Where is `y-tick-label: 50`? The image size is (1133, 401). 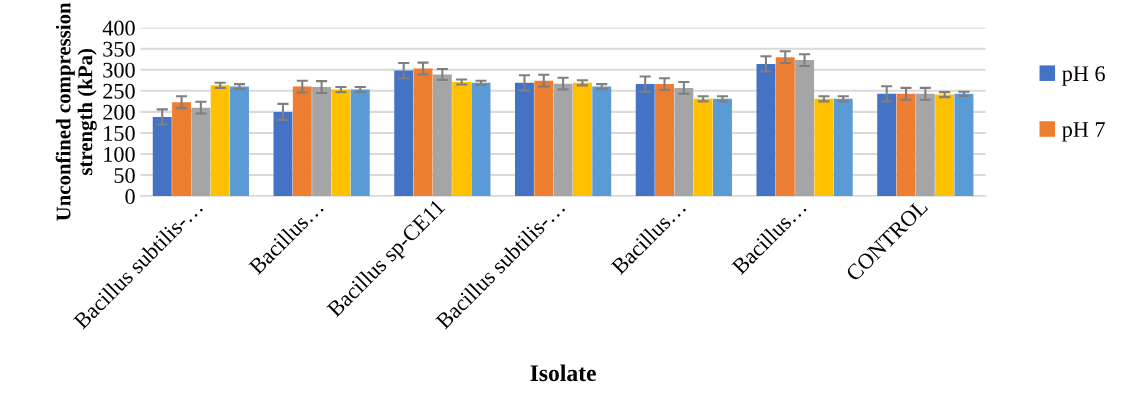 y-tick-label: 50 is located at coordinates (124, 175).